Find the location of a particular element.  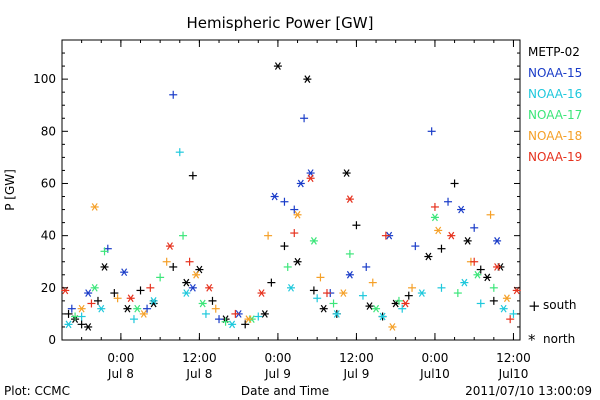

footer-left: Plot: CCMC is located at coordinates (37, 391).